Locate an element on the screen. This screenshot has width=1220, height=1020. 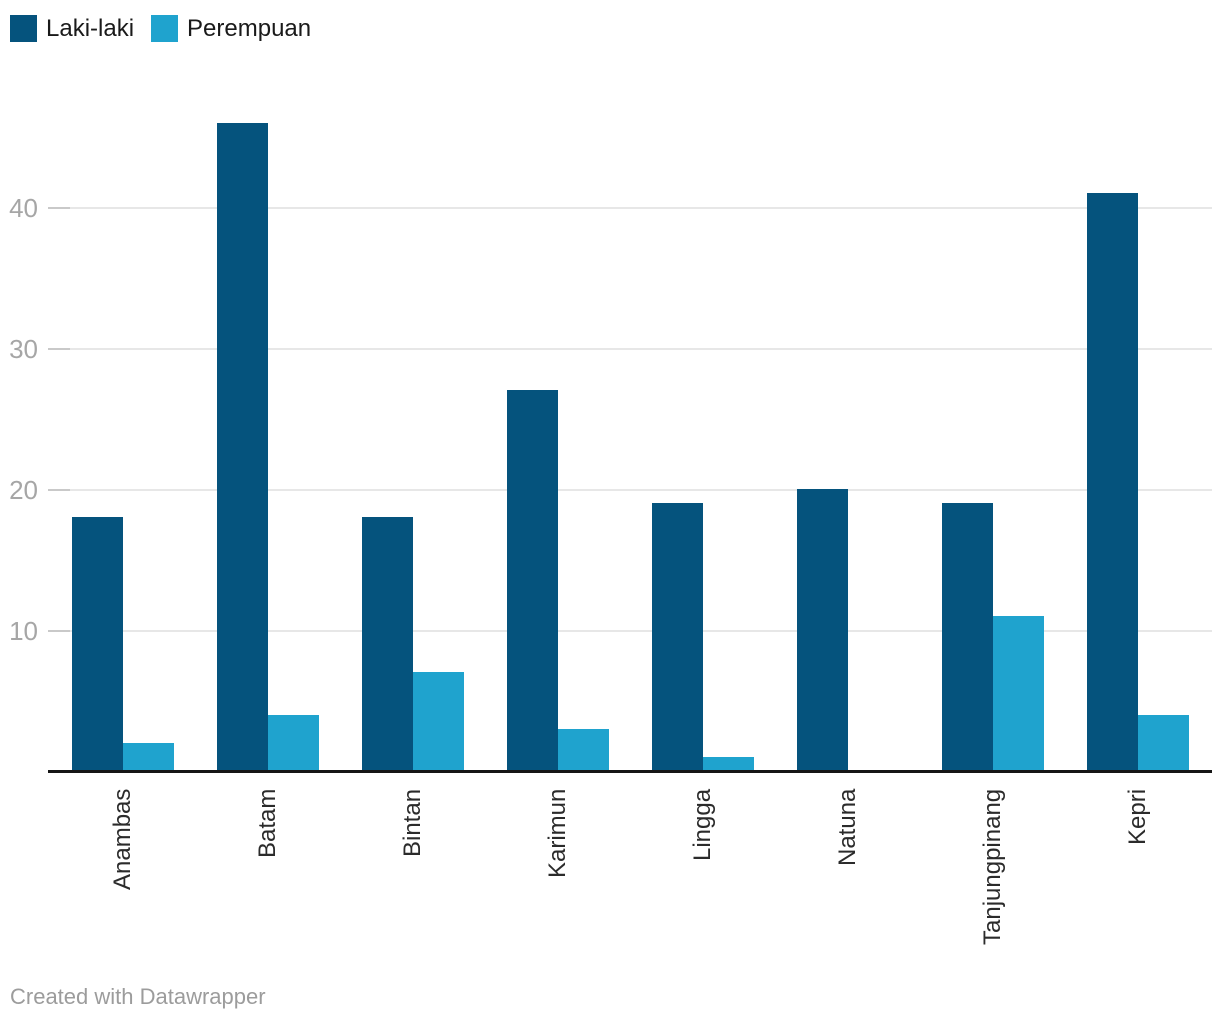
y-axis-label-20: 20 is located at coordinates (23, 490).